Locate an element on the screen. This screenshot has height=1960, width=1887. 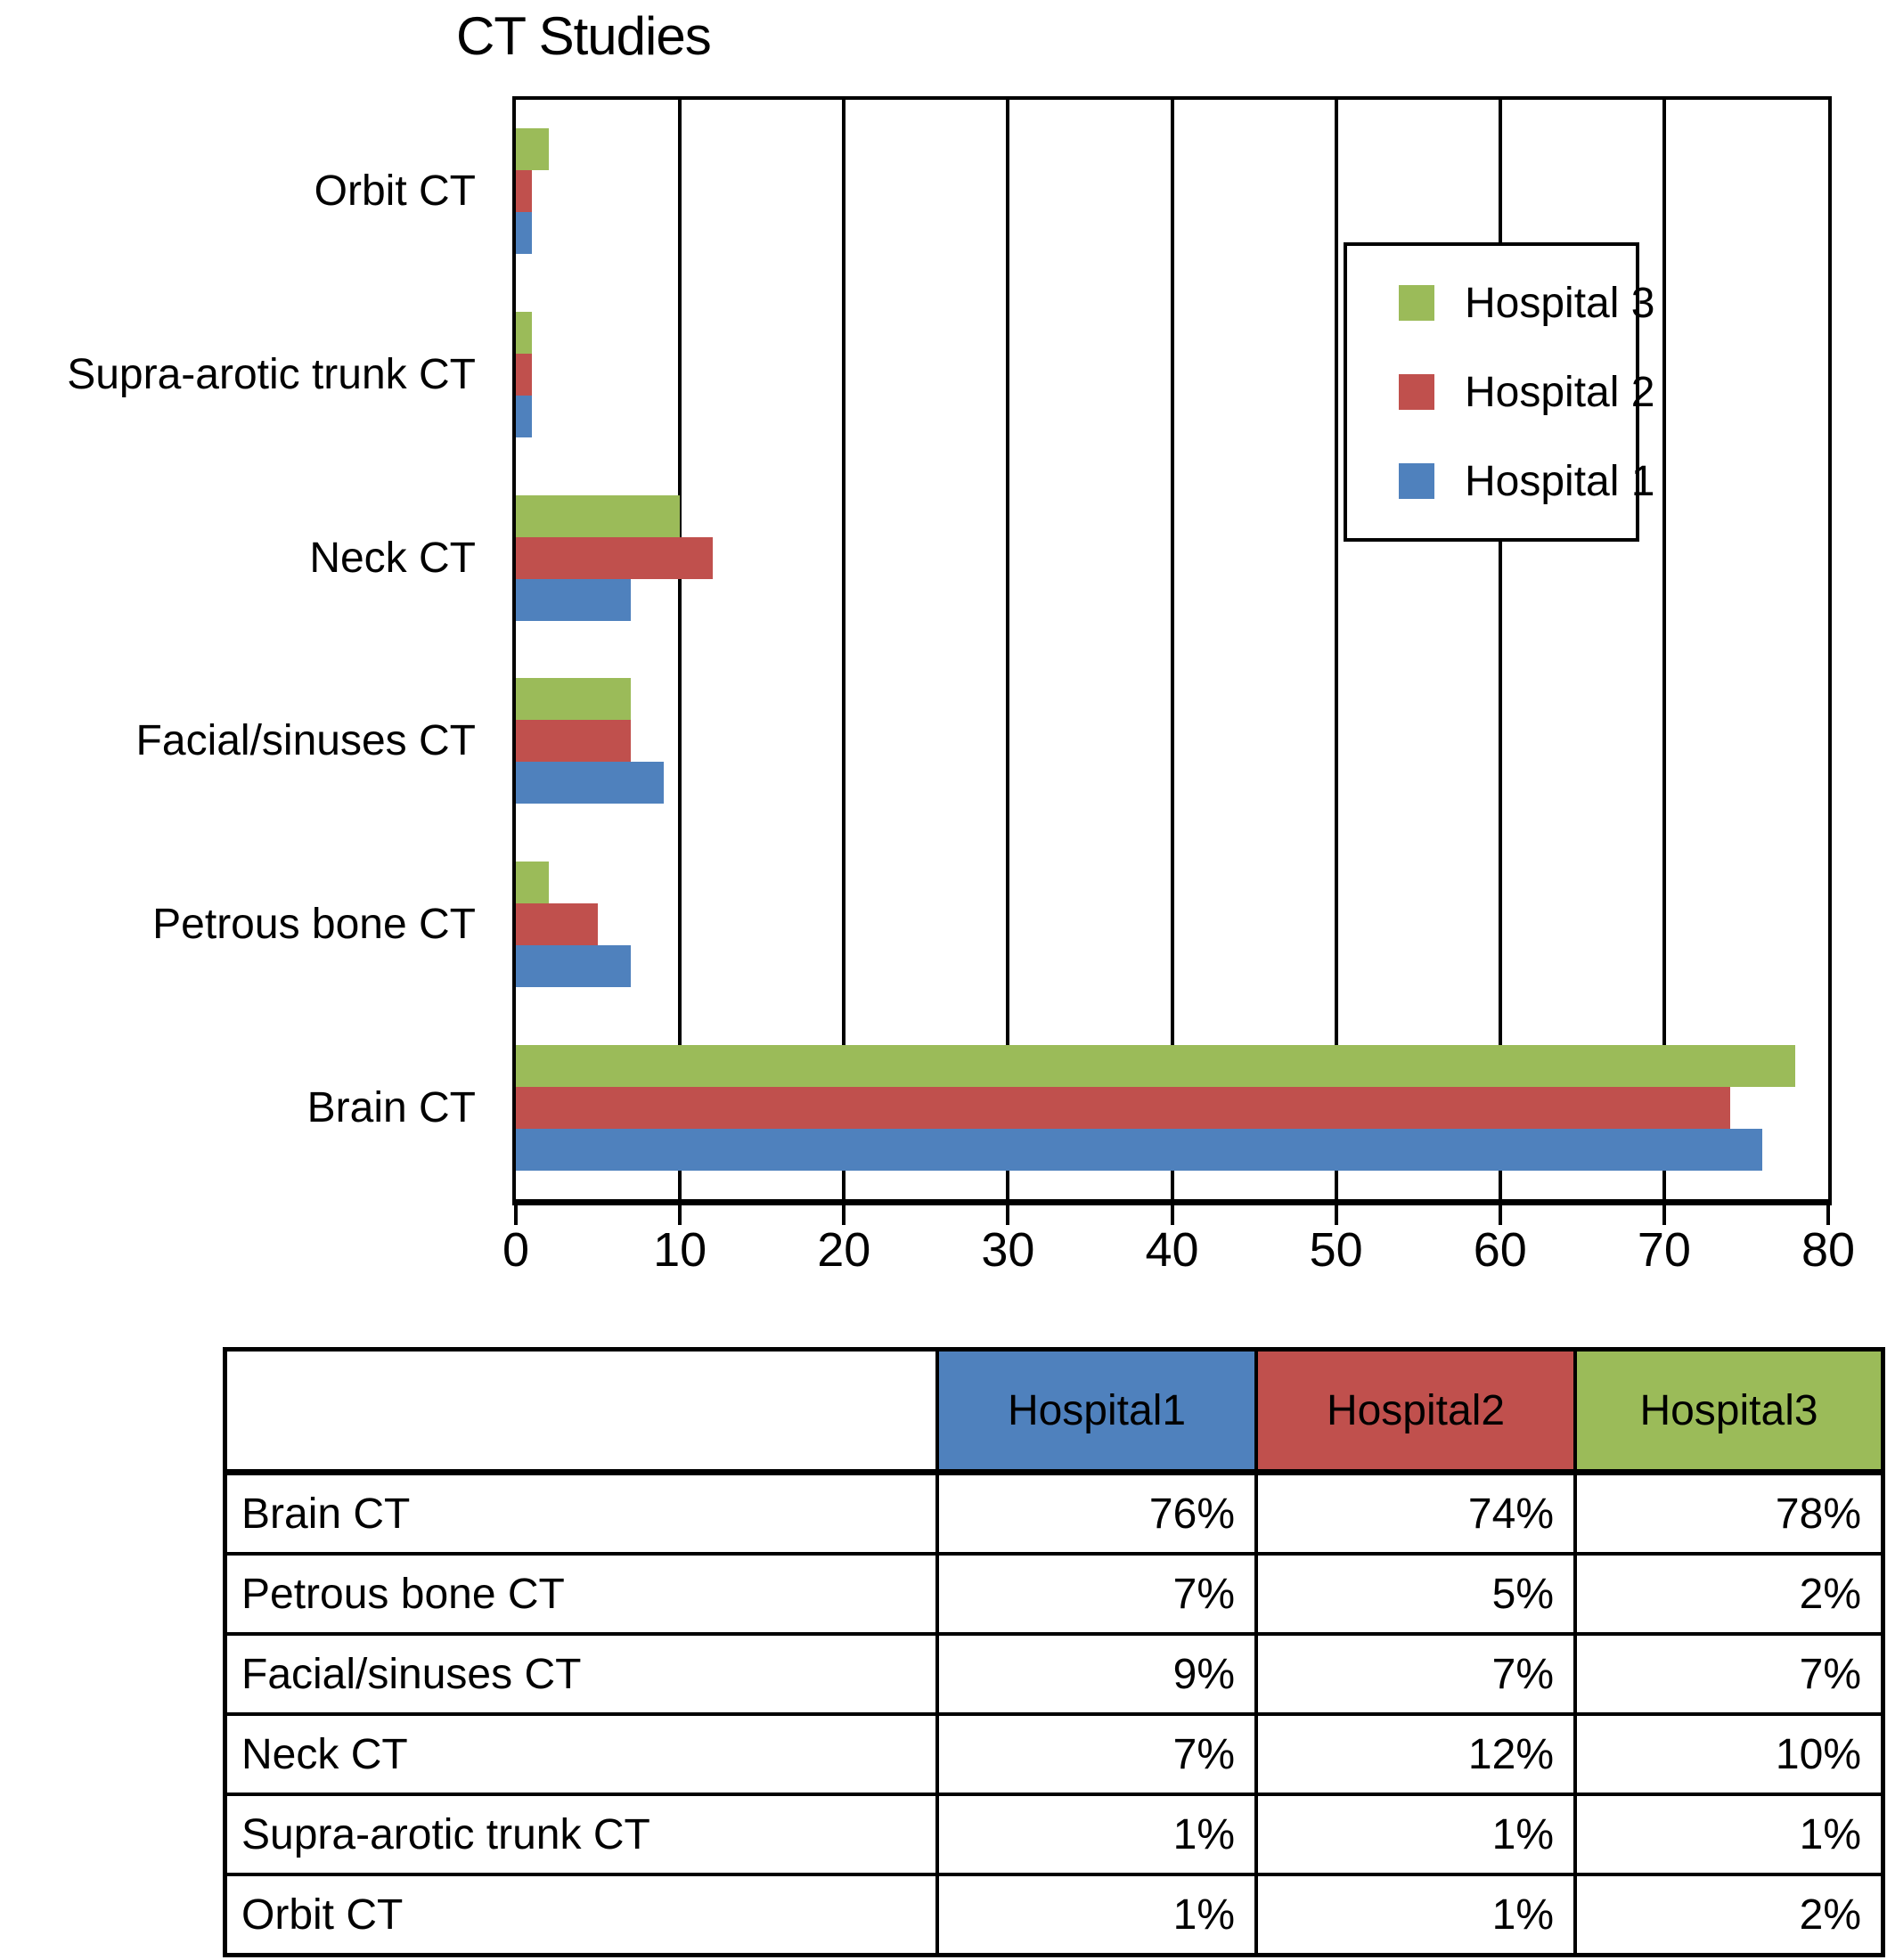
table-corner-cell is located at coordinates (581, 1410).